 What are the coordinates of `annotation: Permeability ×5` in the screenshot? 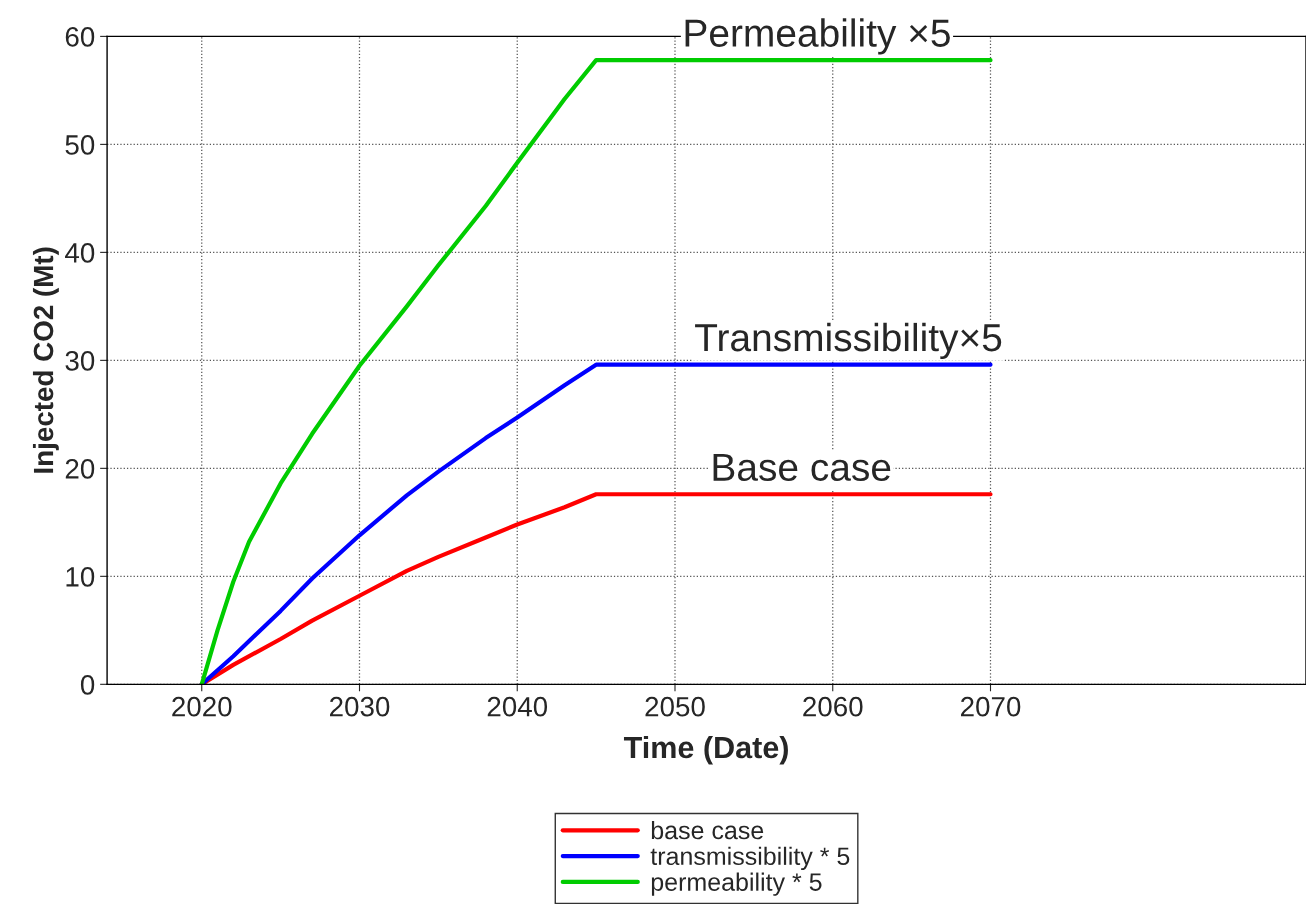 It's located at (817, 36).